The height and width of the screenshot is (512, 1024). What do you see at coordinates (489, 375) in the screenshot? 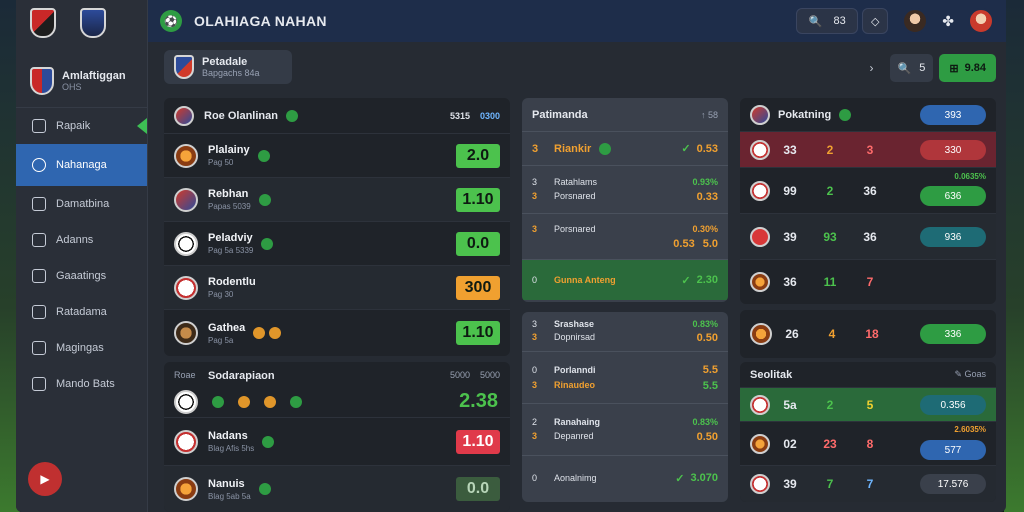
I see `featured-stat-b: 5000` at bounding box center [489, 375].